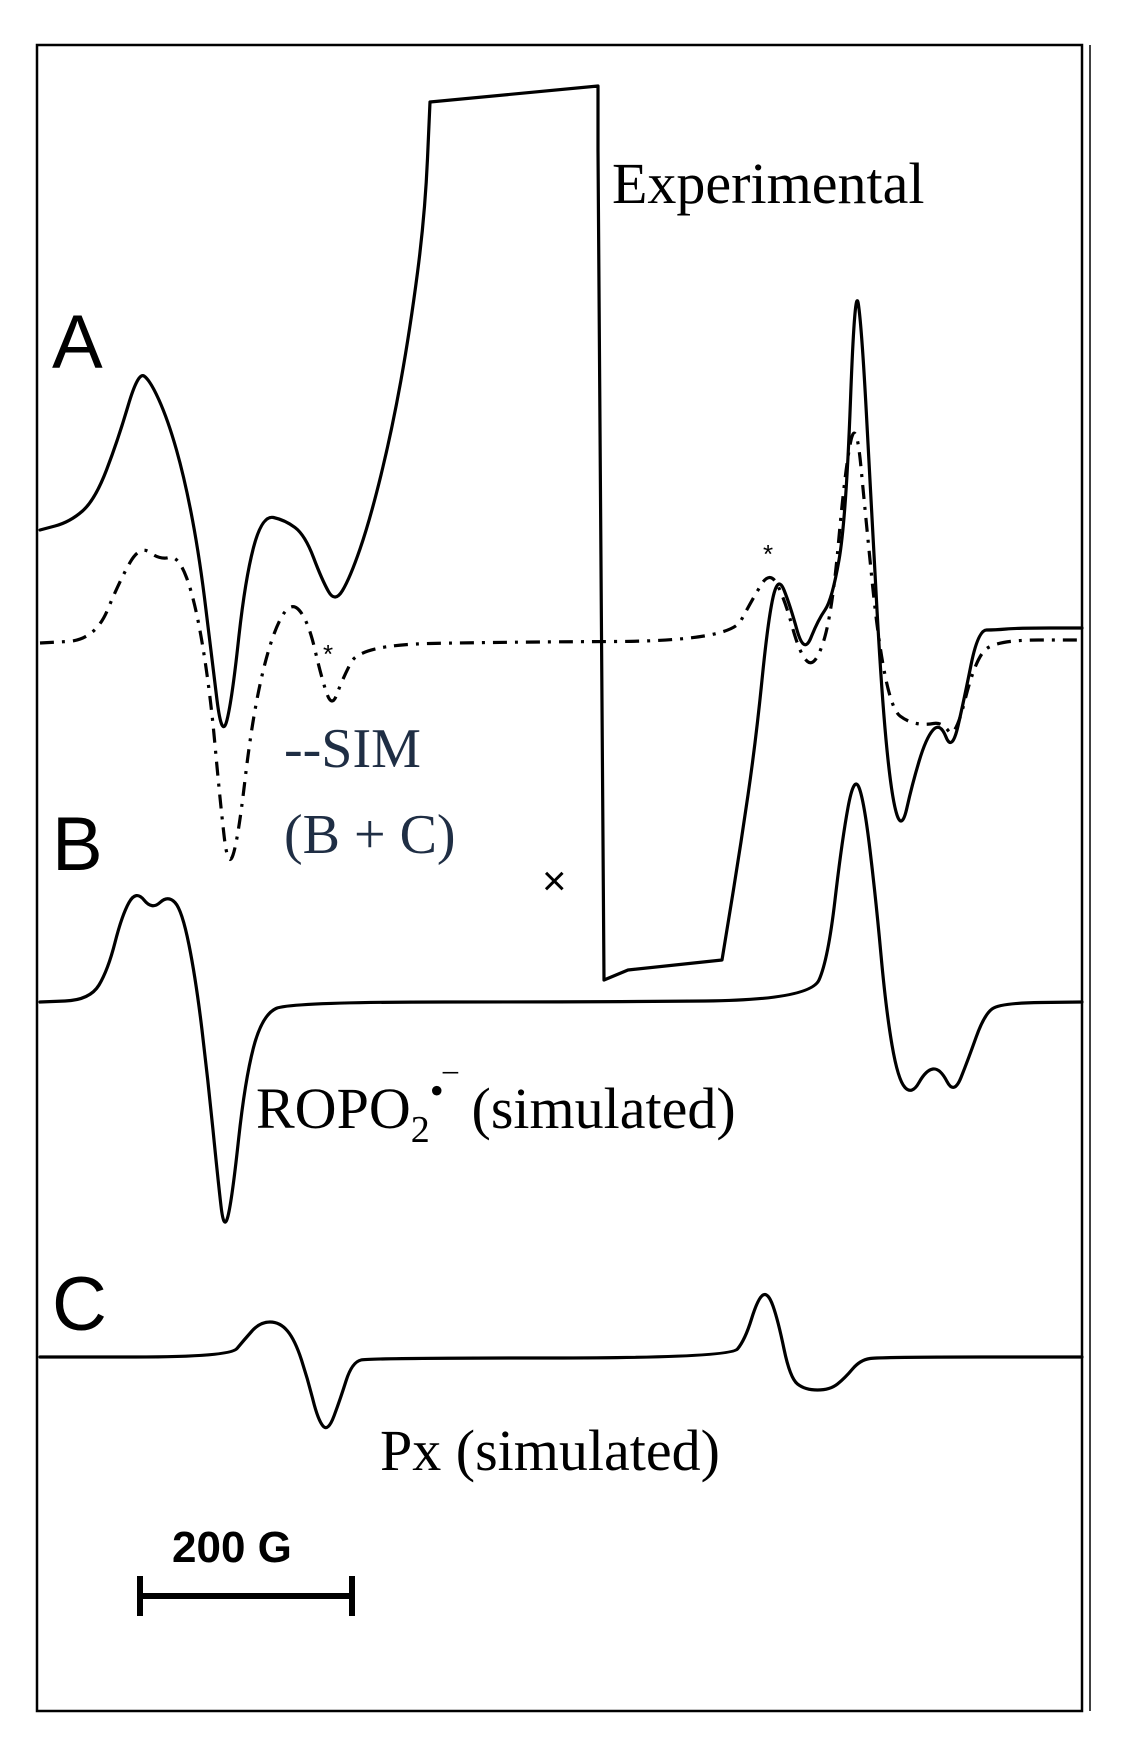 The image size is (1132, 1748). What do you see at coordinates (561, 1361) in the screenshot?
I see `trace-c-px-simulated` at bounding box center [561, 1361].